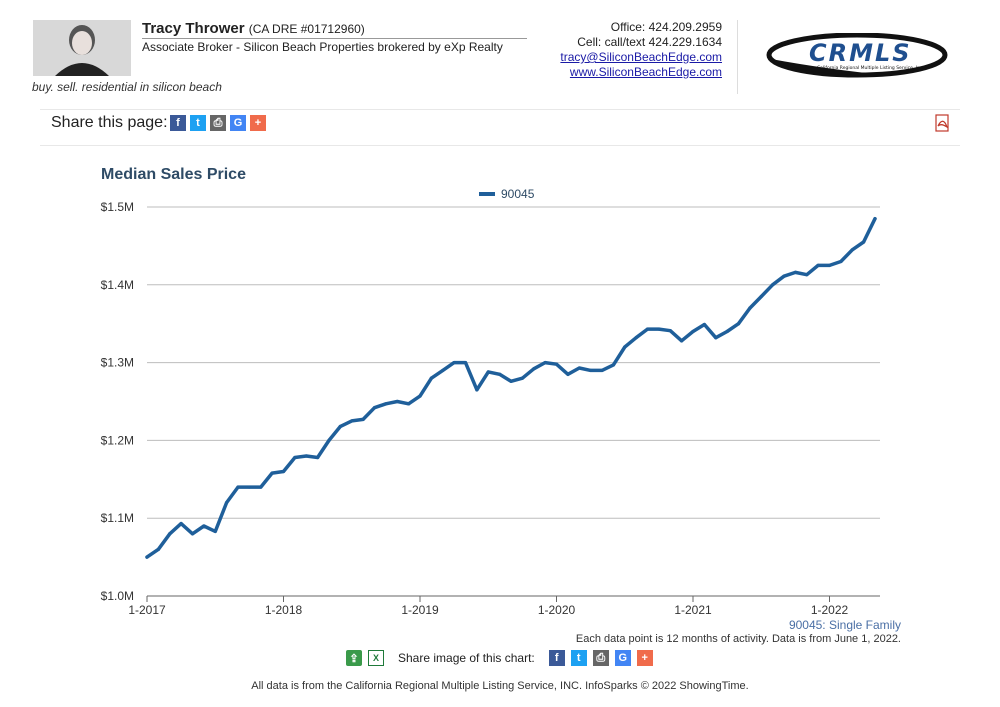  What do you see at coordinates (127, 87) in the screenshot?
I see `tagline: buy. sell. residential in silicon beach` at bounding box center [127, 87].